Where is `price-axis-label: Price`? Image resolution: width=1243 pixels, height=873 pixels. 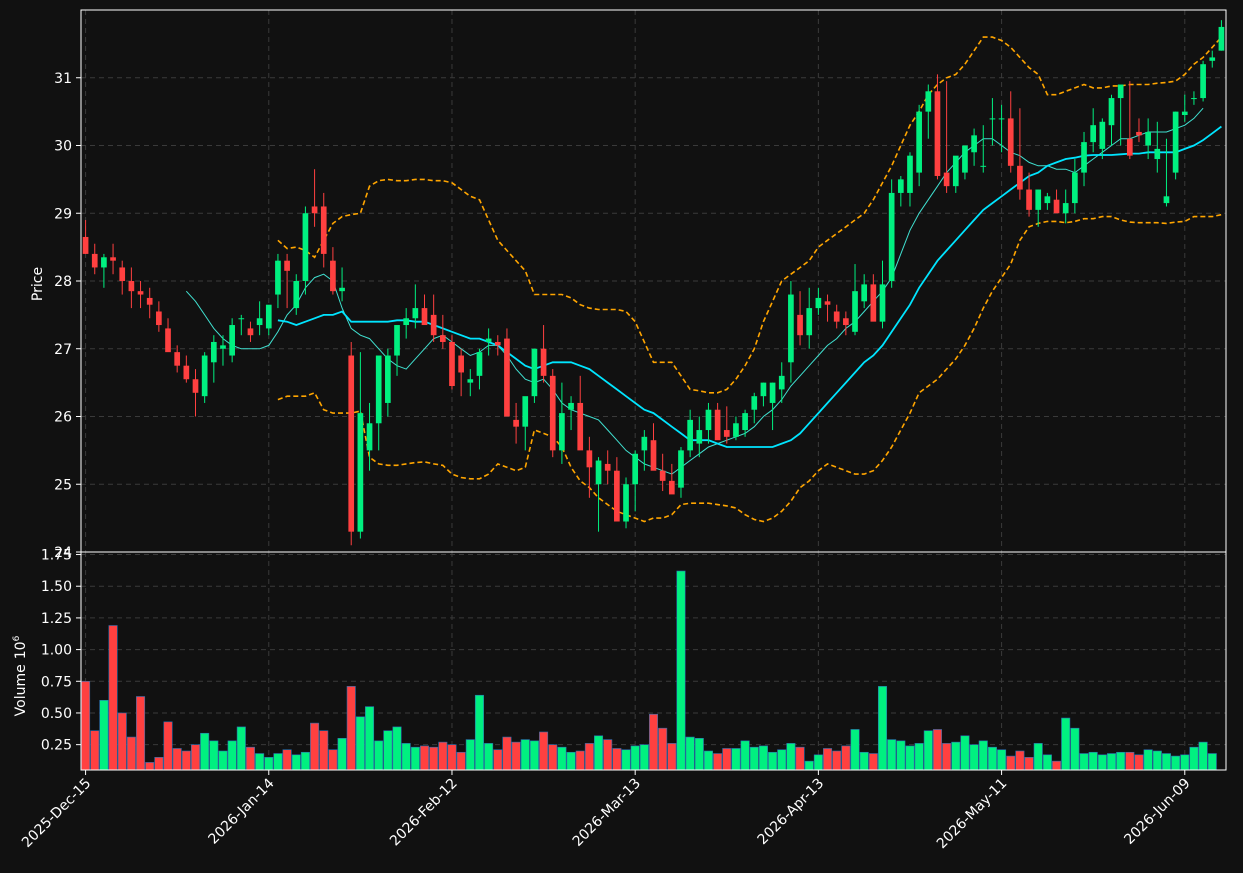
price-axis-label: Price is located at coordinates (38, 284).